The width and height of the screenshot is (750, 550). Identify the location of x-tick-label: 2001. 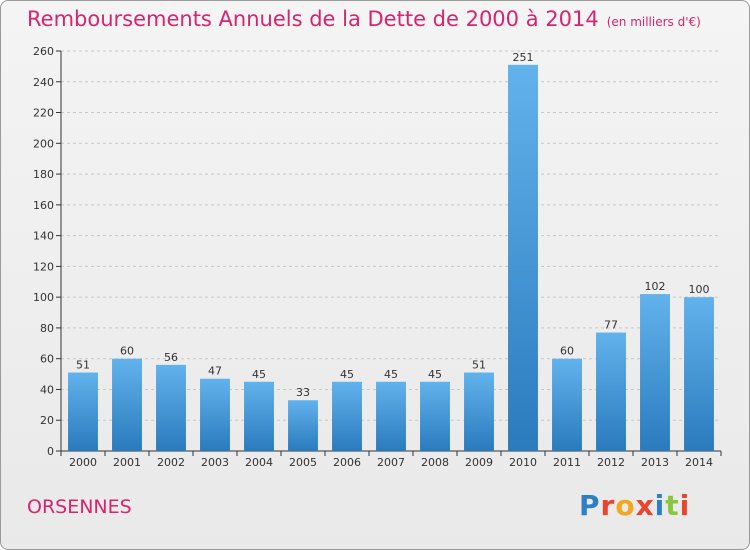
(127, 462).